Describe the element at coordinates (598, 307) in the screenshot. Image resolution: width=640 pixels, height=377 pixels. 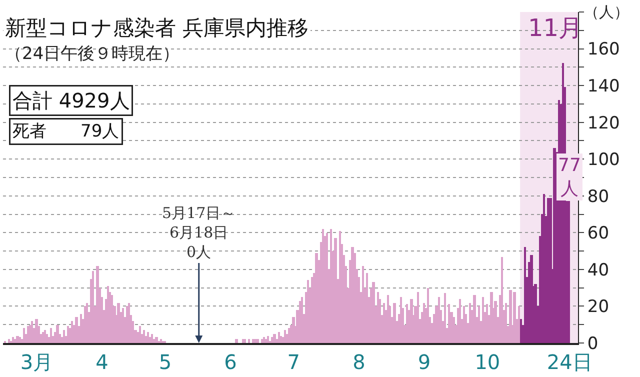
I see `y-tick-label: 20` at that location.